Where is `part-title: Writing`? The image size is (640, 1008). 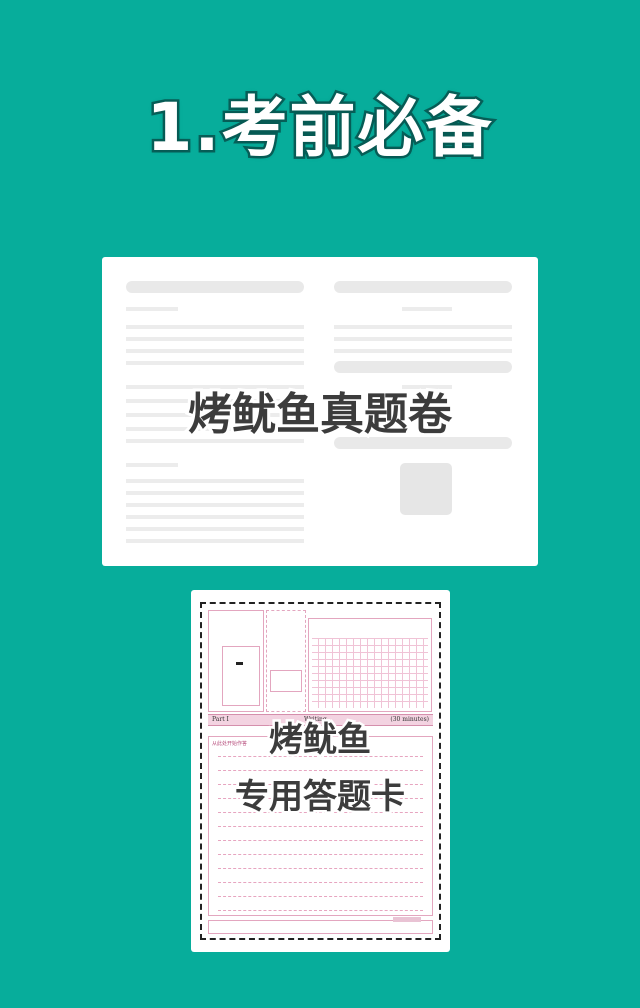 part-title: Writing is located at coordinates (315, 719).